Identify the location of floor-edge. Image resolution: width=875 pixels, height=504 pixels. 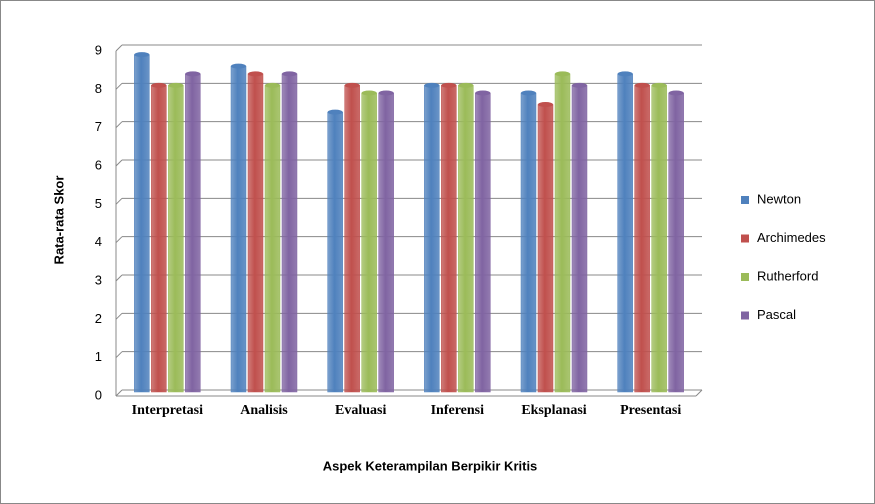
(699, 393).